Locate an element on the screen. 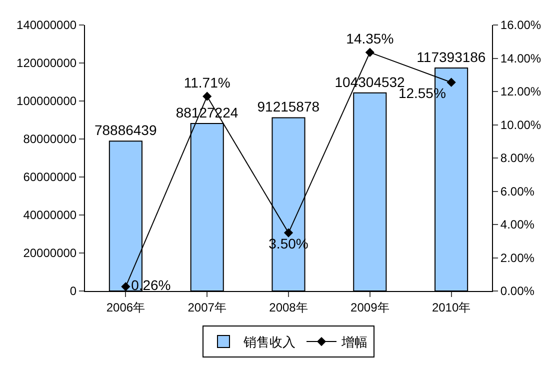 The height and width of the screenshot is (370, 557). y2-tick-label: 2.00% is located at coordinates (517, 257).